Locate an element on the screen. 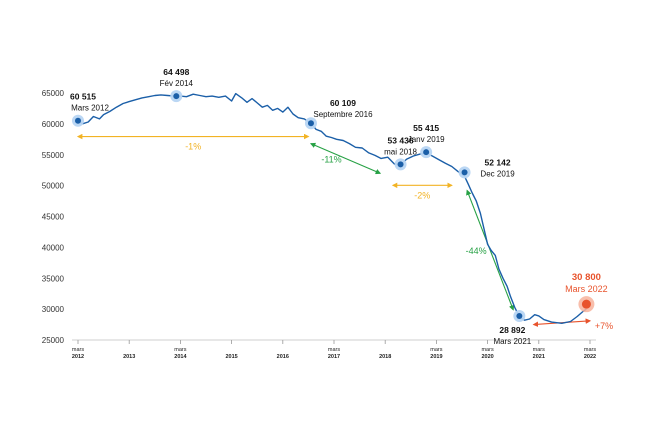 This screenshot has height=433, width=650. point-date-label: Dec 2019 is located at coordinates (497, 173).